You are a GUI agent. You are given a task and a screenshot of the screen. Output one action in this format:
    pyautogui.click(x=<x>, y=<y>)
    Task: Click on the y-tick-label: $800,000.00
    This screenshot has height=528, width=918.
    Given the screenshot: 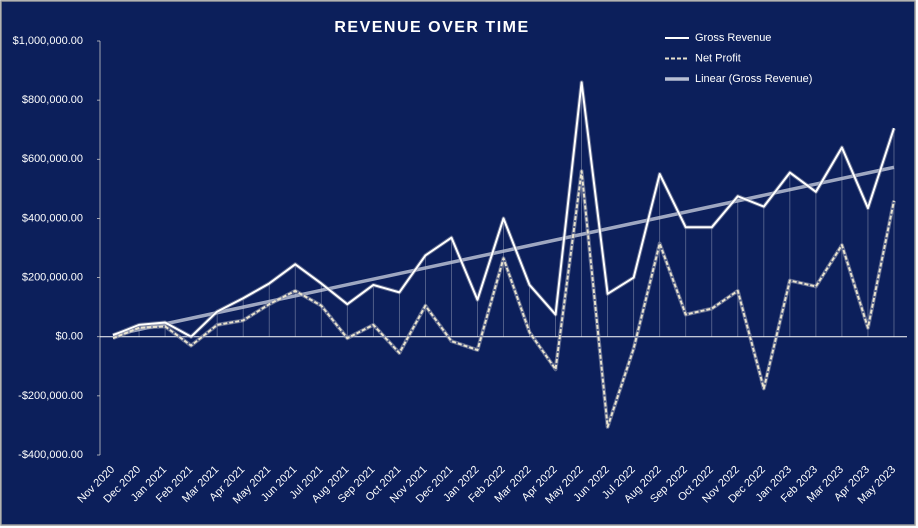 What is the action you would take?
    pyautogui.click(x=52, y=100)
    